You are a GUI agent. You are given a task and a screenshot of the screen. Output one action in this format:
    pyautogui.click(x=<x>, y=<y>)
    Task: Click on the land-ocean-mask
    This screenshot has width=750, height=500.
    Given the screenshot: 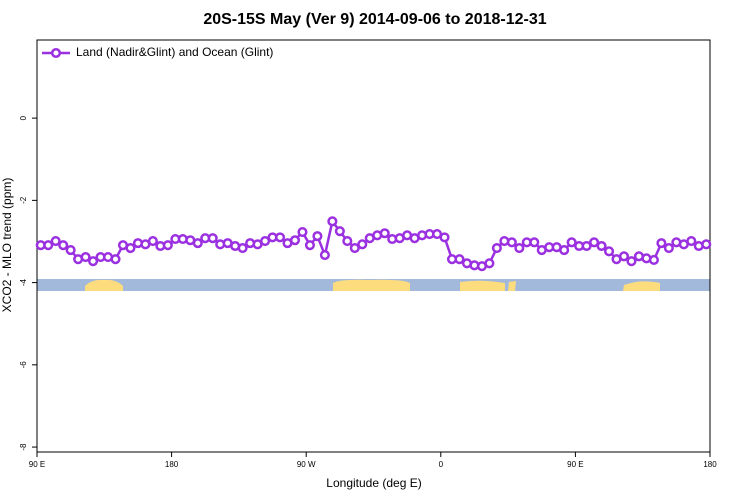 What is the action you would take?
    pyautogui.click(x=373, y=285)
    